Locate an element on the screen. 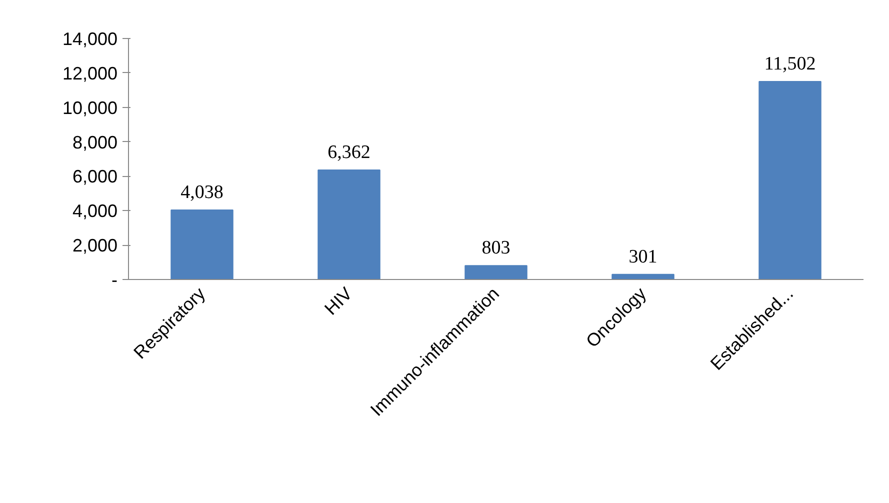 The image size is (889, 503). y-tick-label: 2,000 is located at coordinates (95, 246).